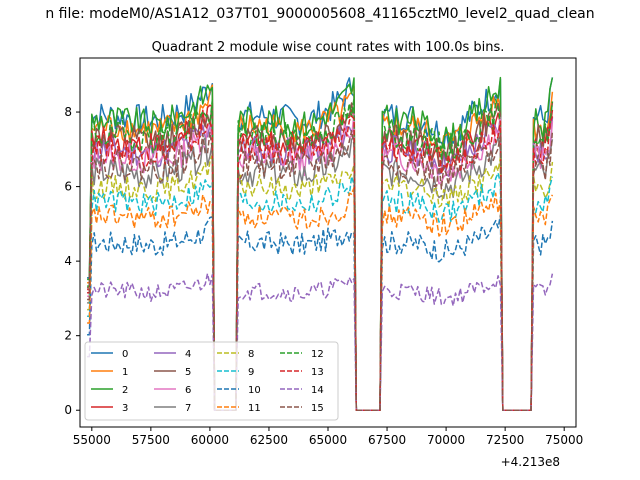 Image resolution: width=640 pixels, height=480 pixels. Describe the element at coordinates (387, 440) in the screenshot. I see `x-tick-label: 67500` at that location.